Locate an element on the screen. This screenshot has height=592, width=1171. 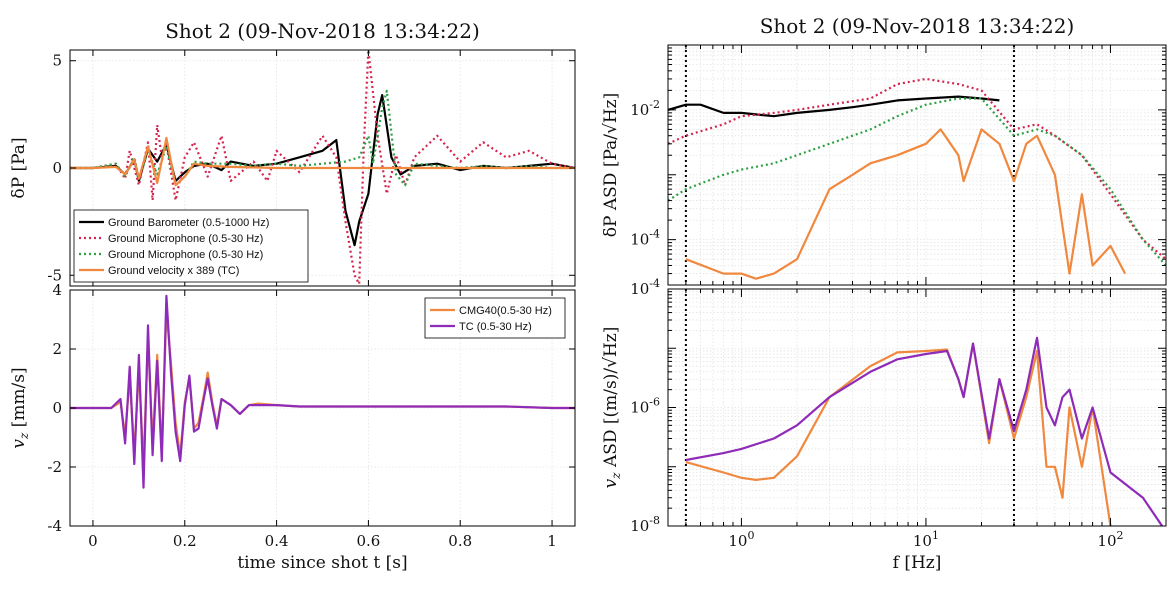
x-axis-label: f [Hz] is located at coordinates (917, 563).